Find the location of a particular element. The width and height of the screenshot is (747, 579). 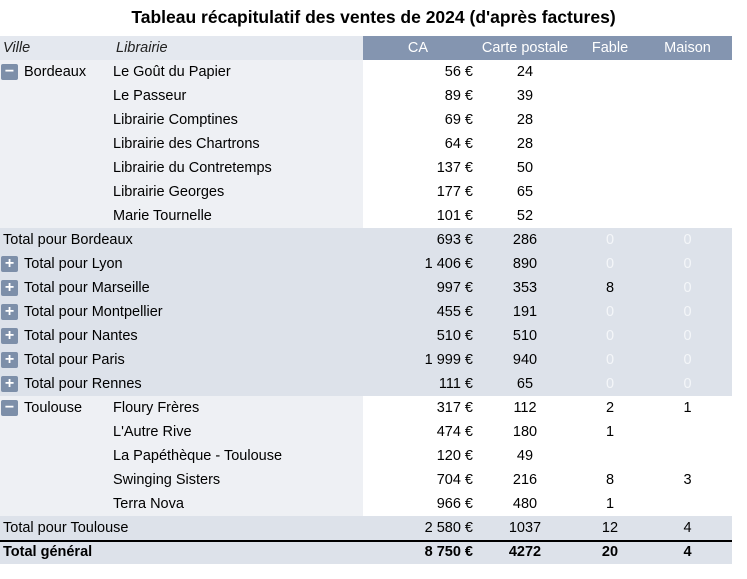

ca-cell: 693 € is located at coordinates (454, 240).